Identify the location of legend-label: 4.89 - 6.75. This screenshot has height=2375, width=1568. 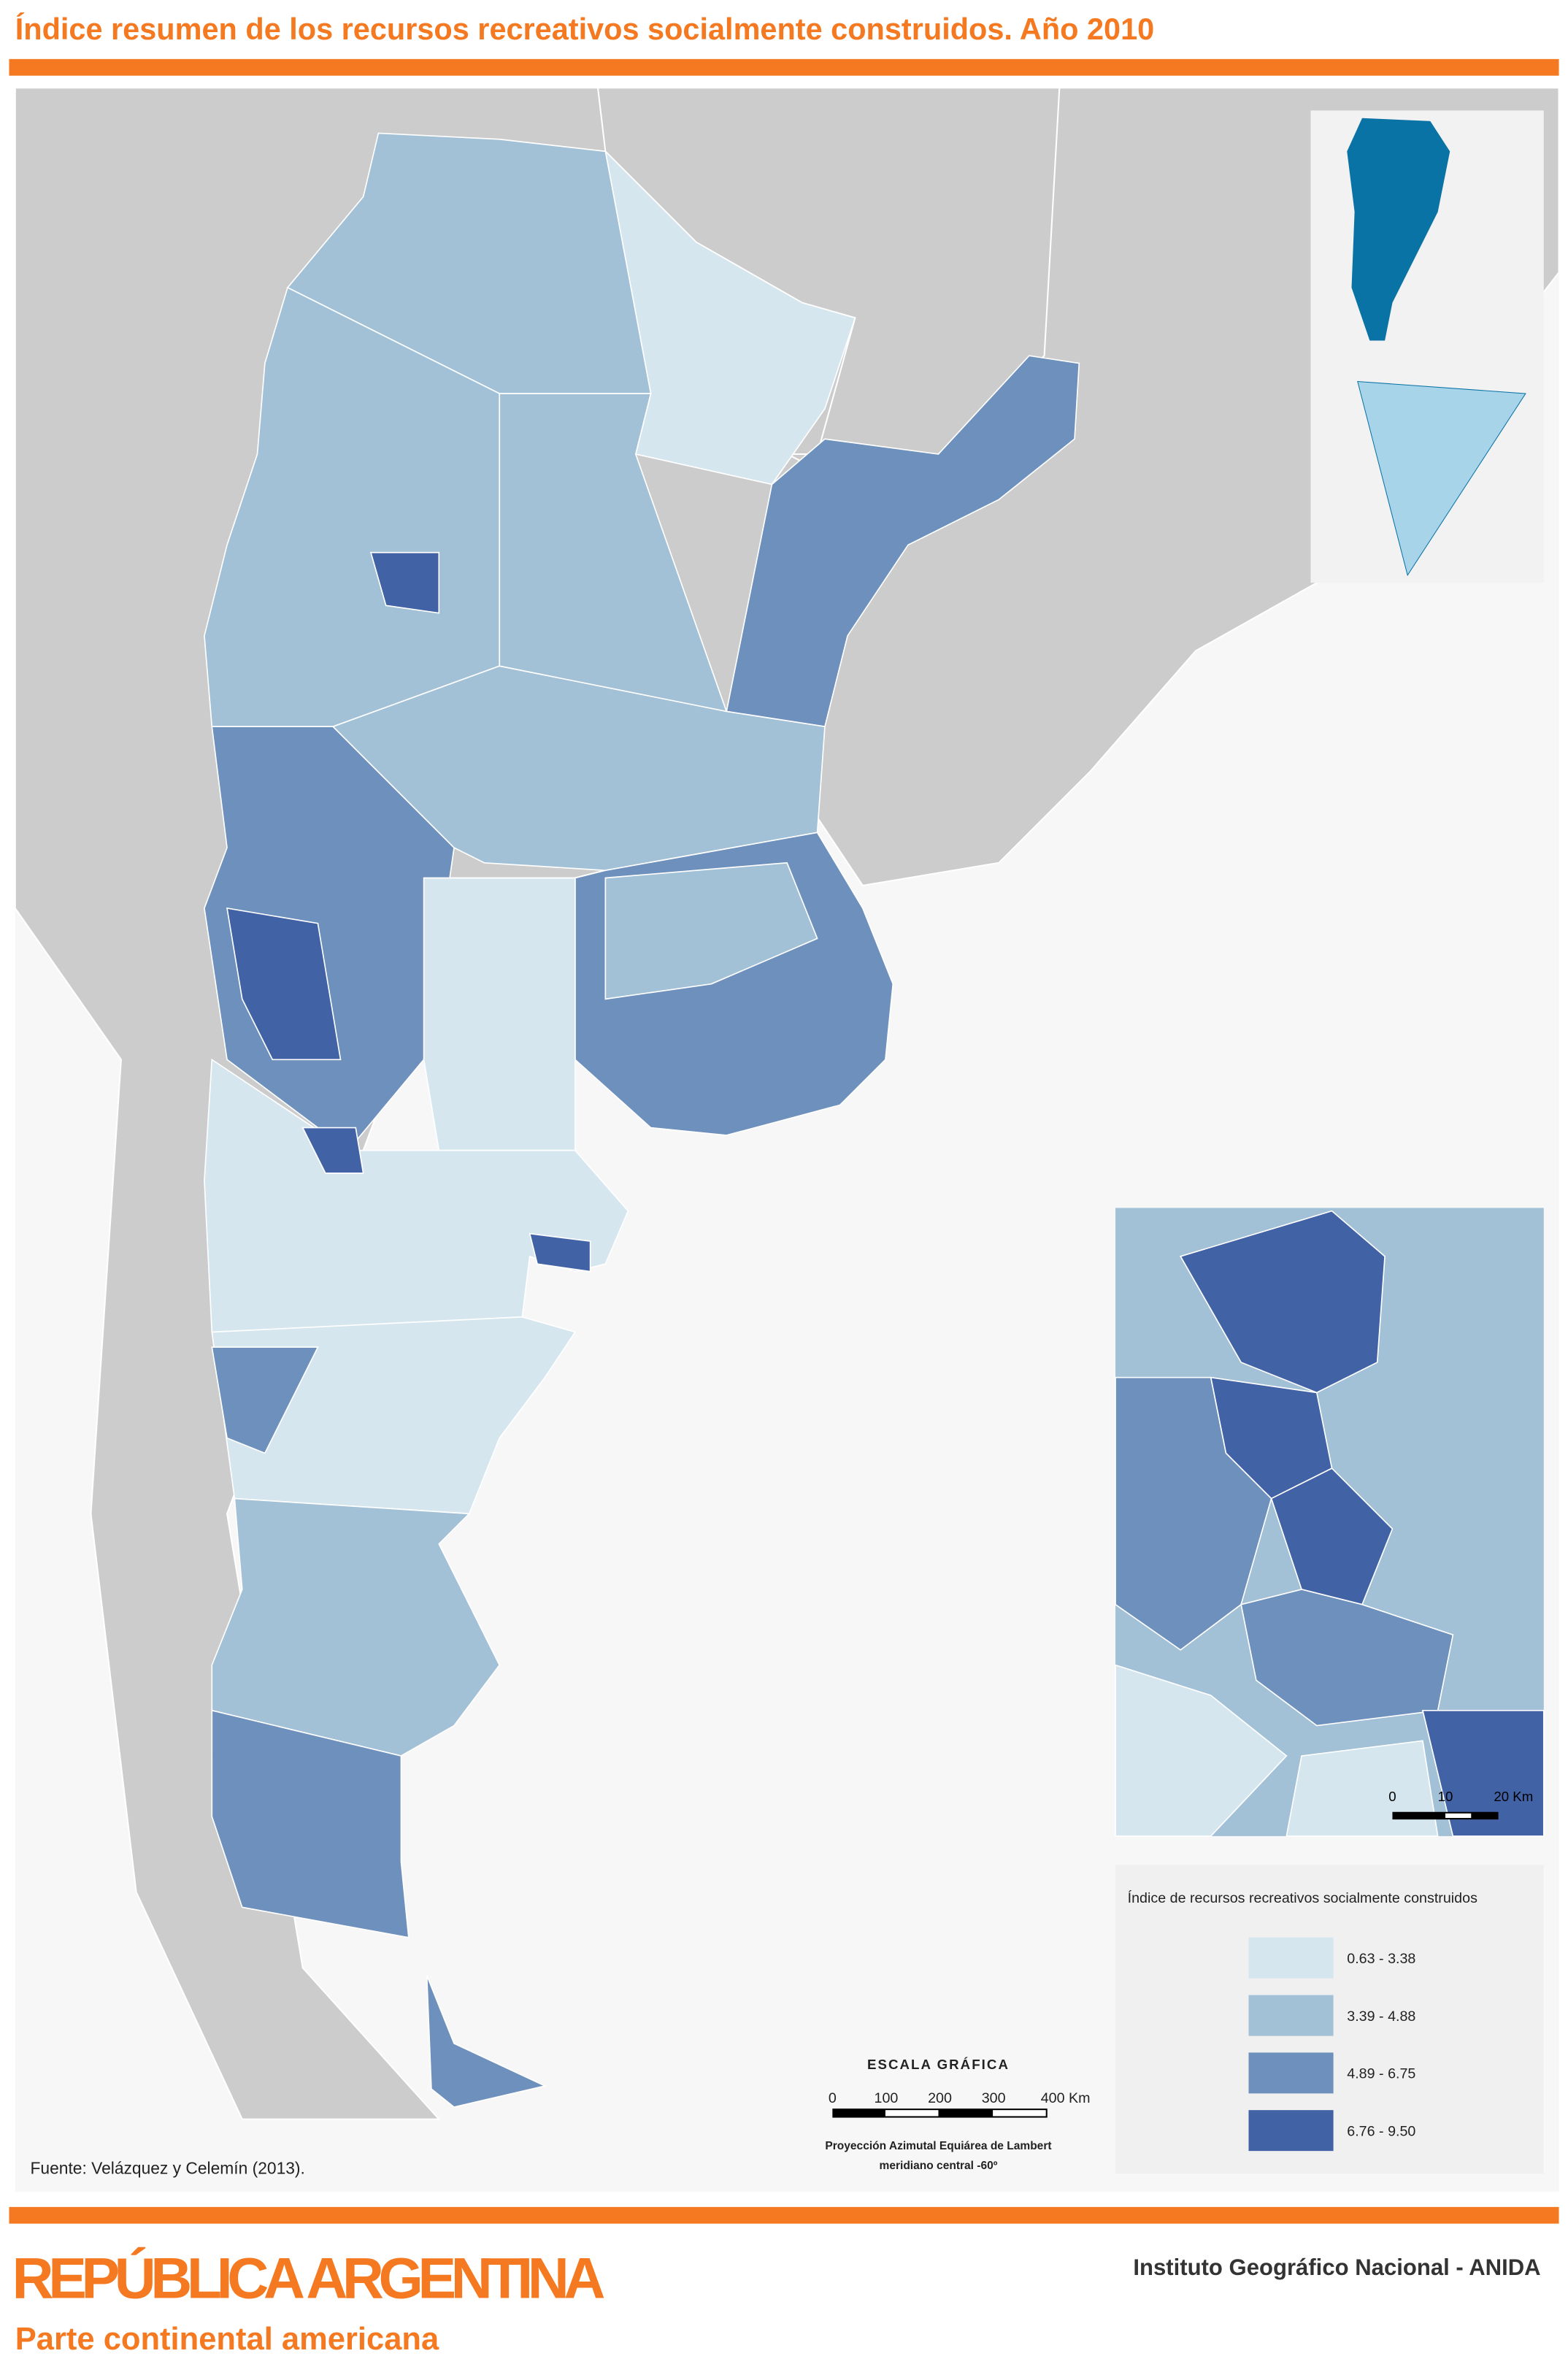
(1381, 2074).